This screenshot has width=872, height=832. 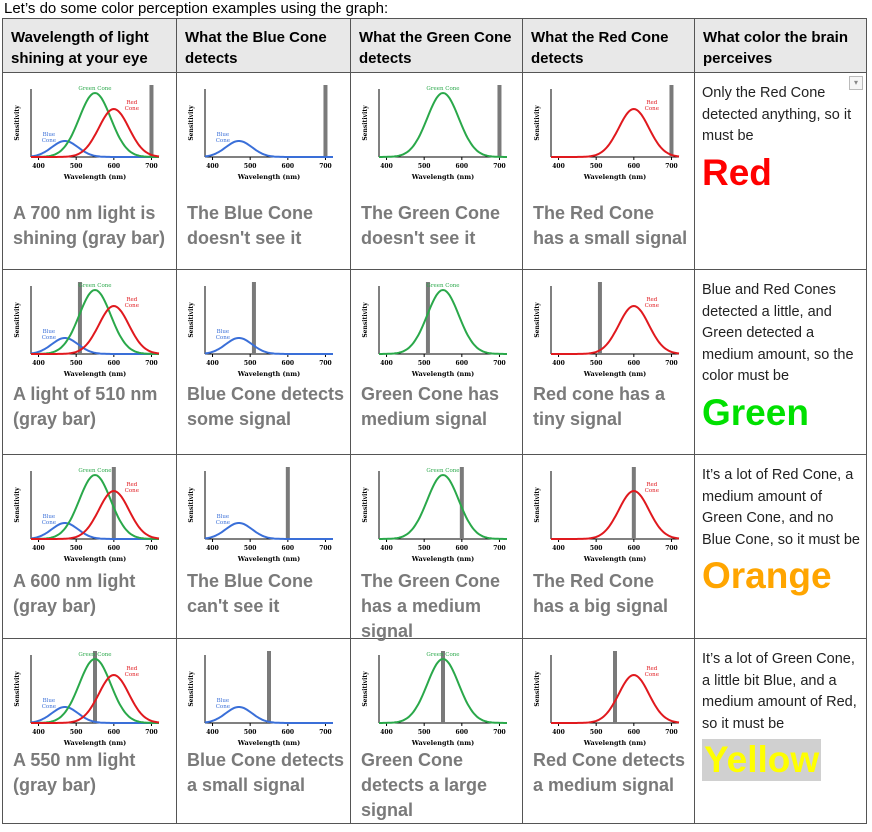 I want to click on dropdown-arrow-icon: ▾, so click(x=856, y=83).